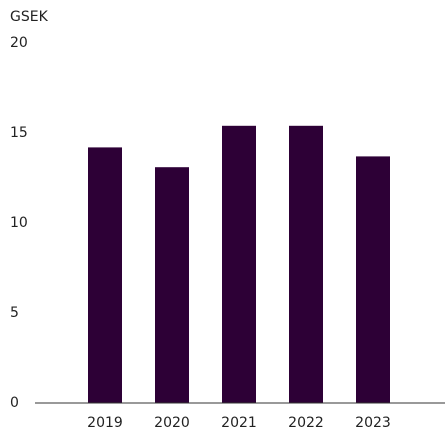 This screenshot has height=429, width=445. What do you see at coordinates (19, 133) in the screenshot?
I see `y-tick-label: 15` at bounding box center [19, 133].